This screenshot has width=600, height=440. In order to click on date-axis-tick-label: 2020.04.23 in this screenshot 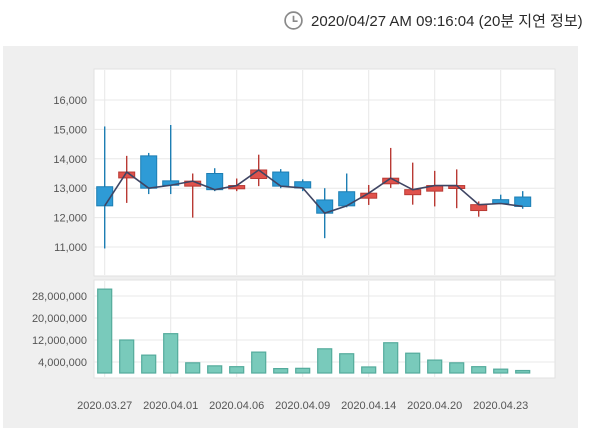, I will do `click(500, 406)`.